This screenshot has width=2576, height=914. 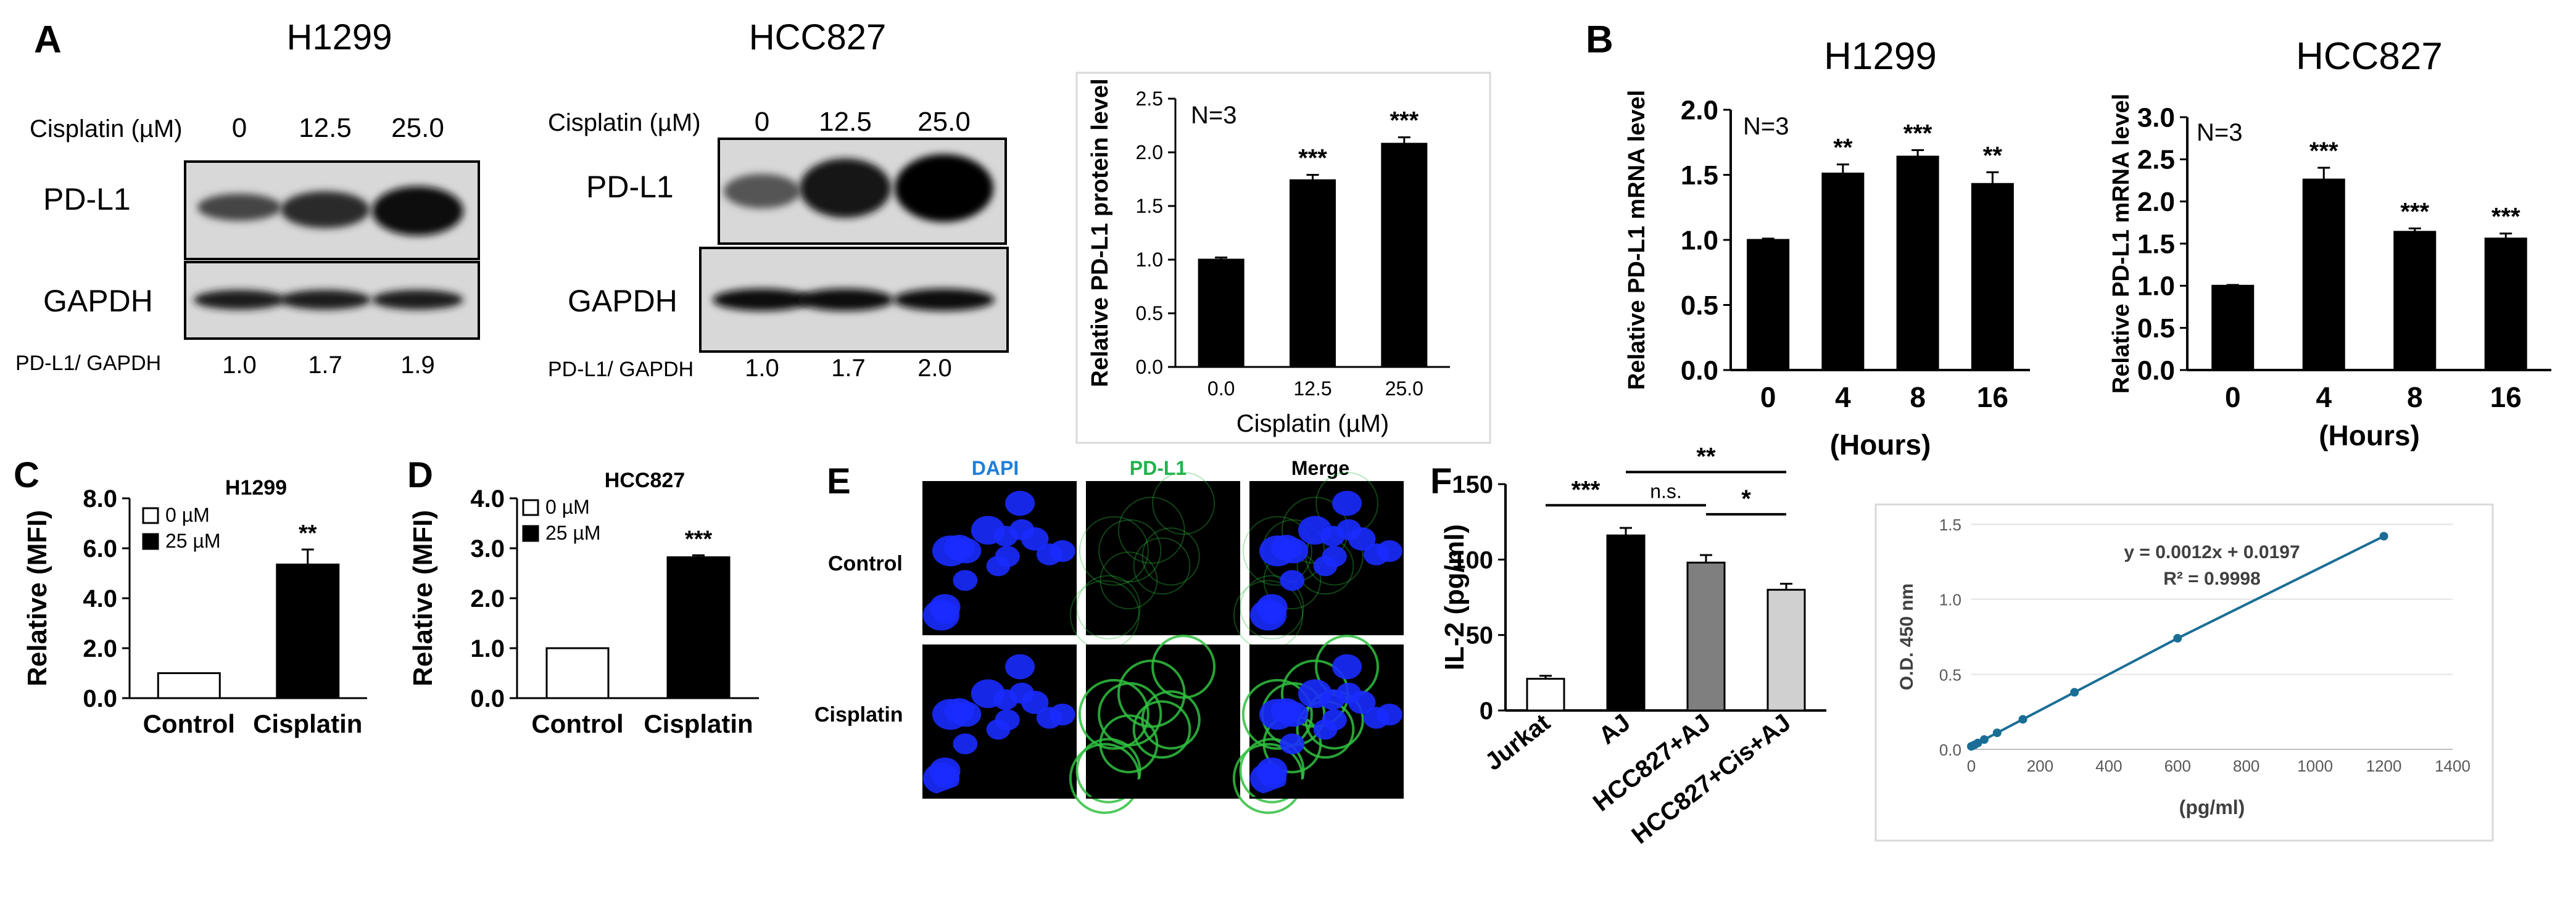 What do you see at coordinates (1454, 597) in the screenshot?
I see `y-axis-label: IL-2 (pg/ml)` at bounding box center [1454, 597].